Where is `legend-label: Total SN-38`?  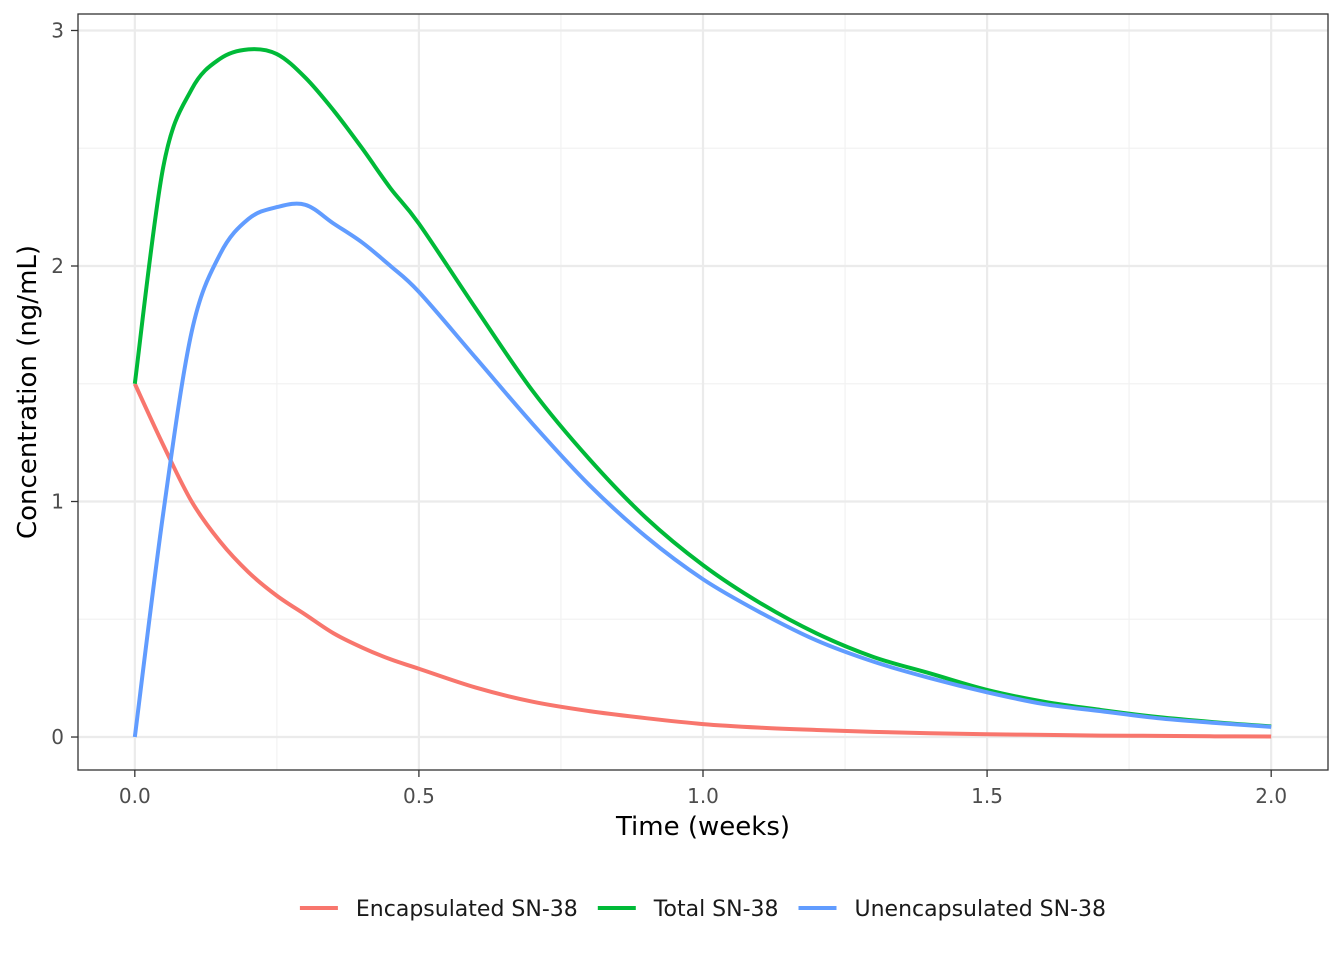 legend-label: Total SN-38 is located at coordinates (716, 909).